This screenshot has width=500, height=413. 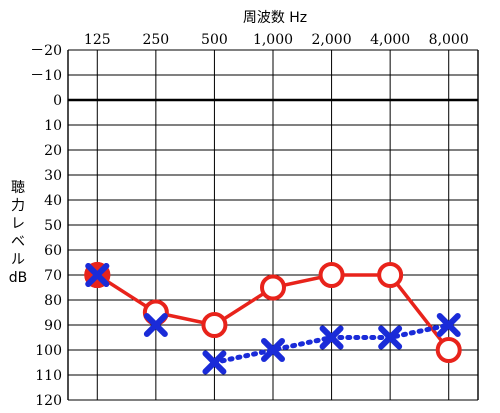 What do you see at coordinates (97, 40) in the screenshot?
I see `x-tick-label: 125` at bounding box center [97, 40].